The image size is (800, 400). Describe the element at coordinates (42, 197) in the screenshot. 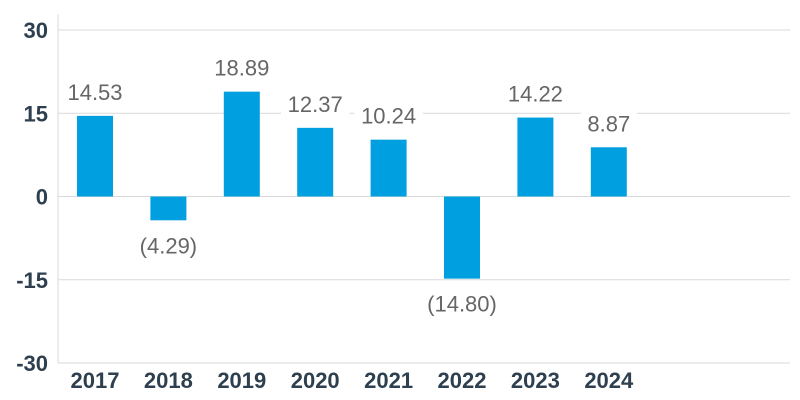

I see `y-tick-label: 0` at that location.